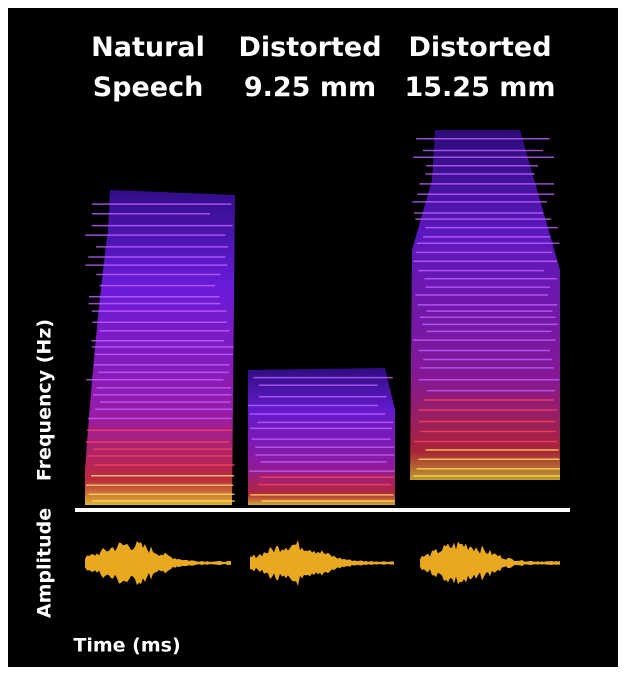 The image size is (626, 675). What do you see at coordinates (310, 87) in the screenshot?
I see `panel-title: 9.25 mm` at bounding box center [310, 87].